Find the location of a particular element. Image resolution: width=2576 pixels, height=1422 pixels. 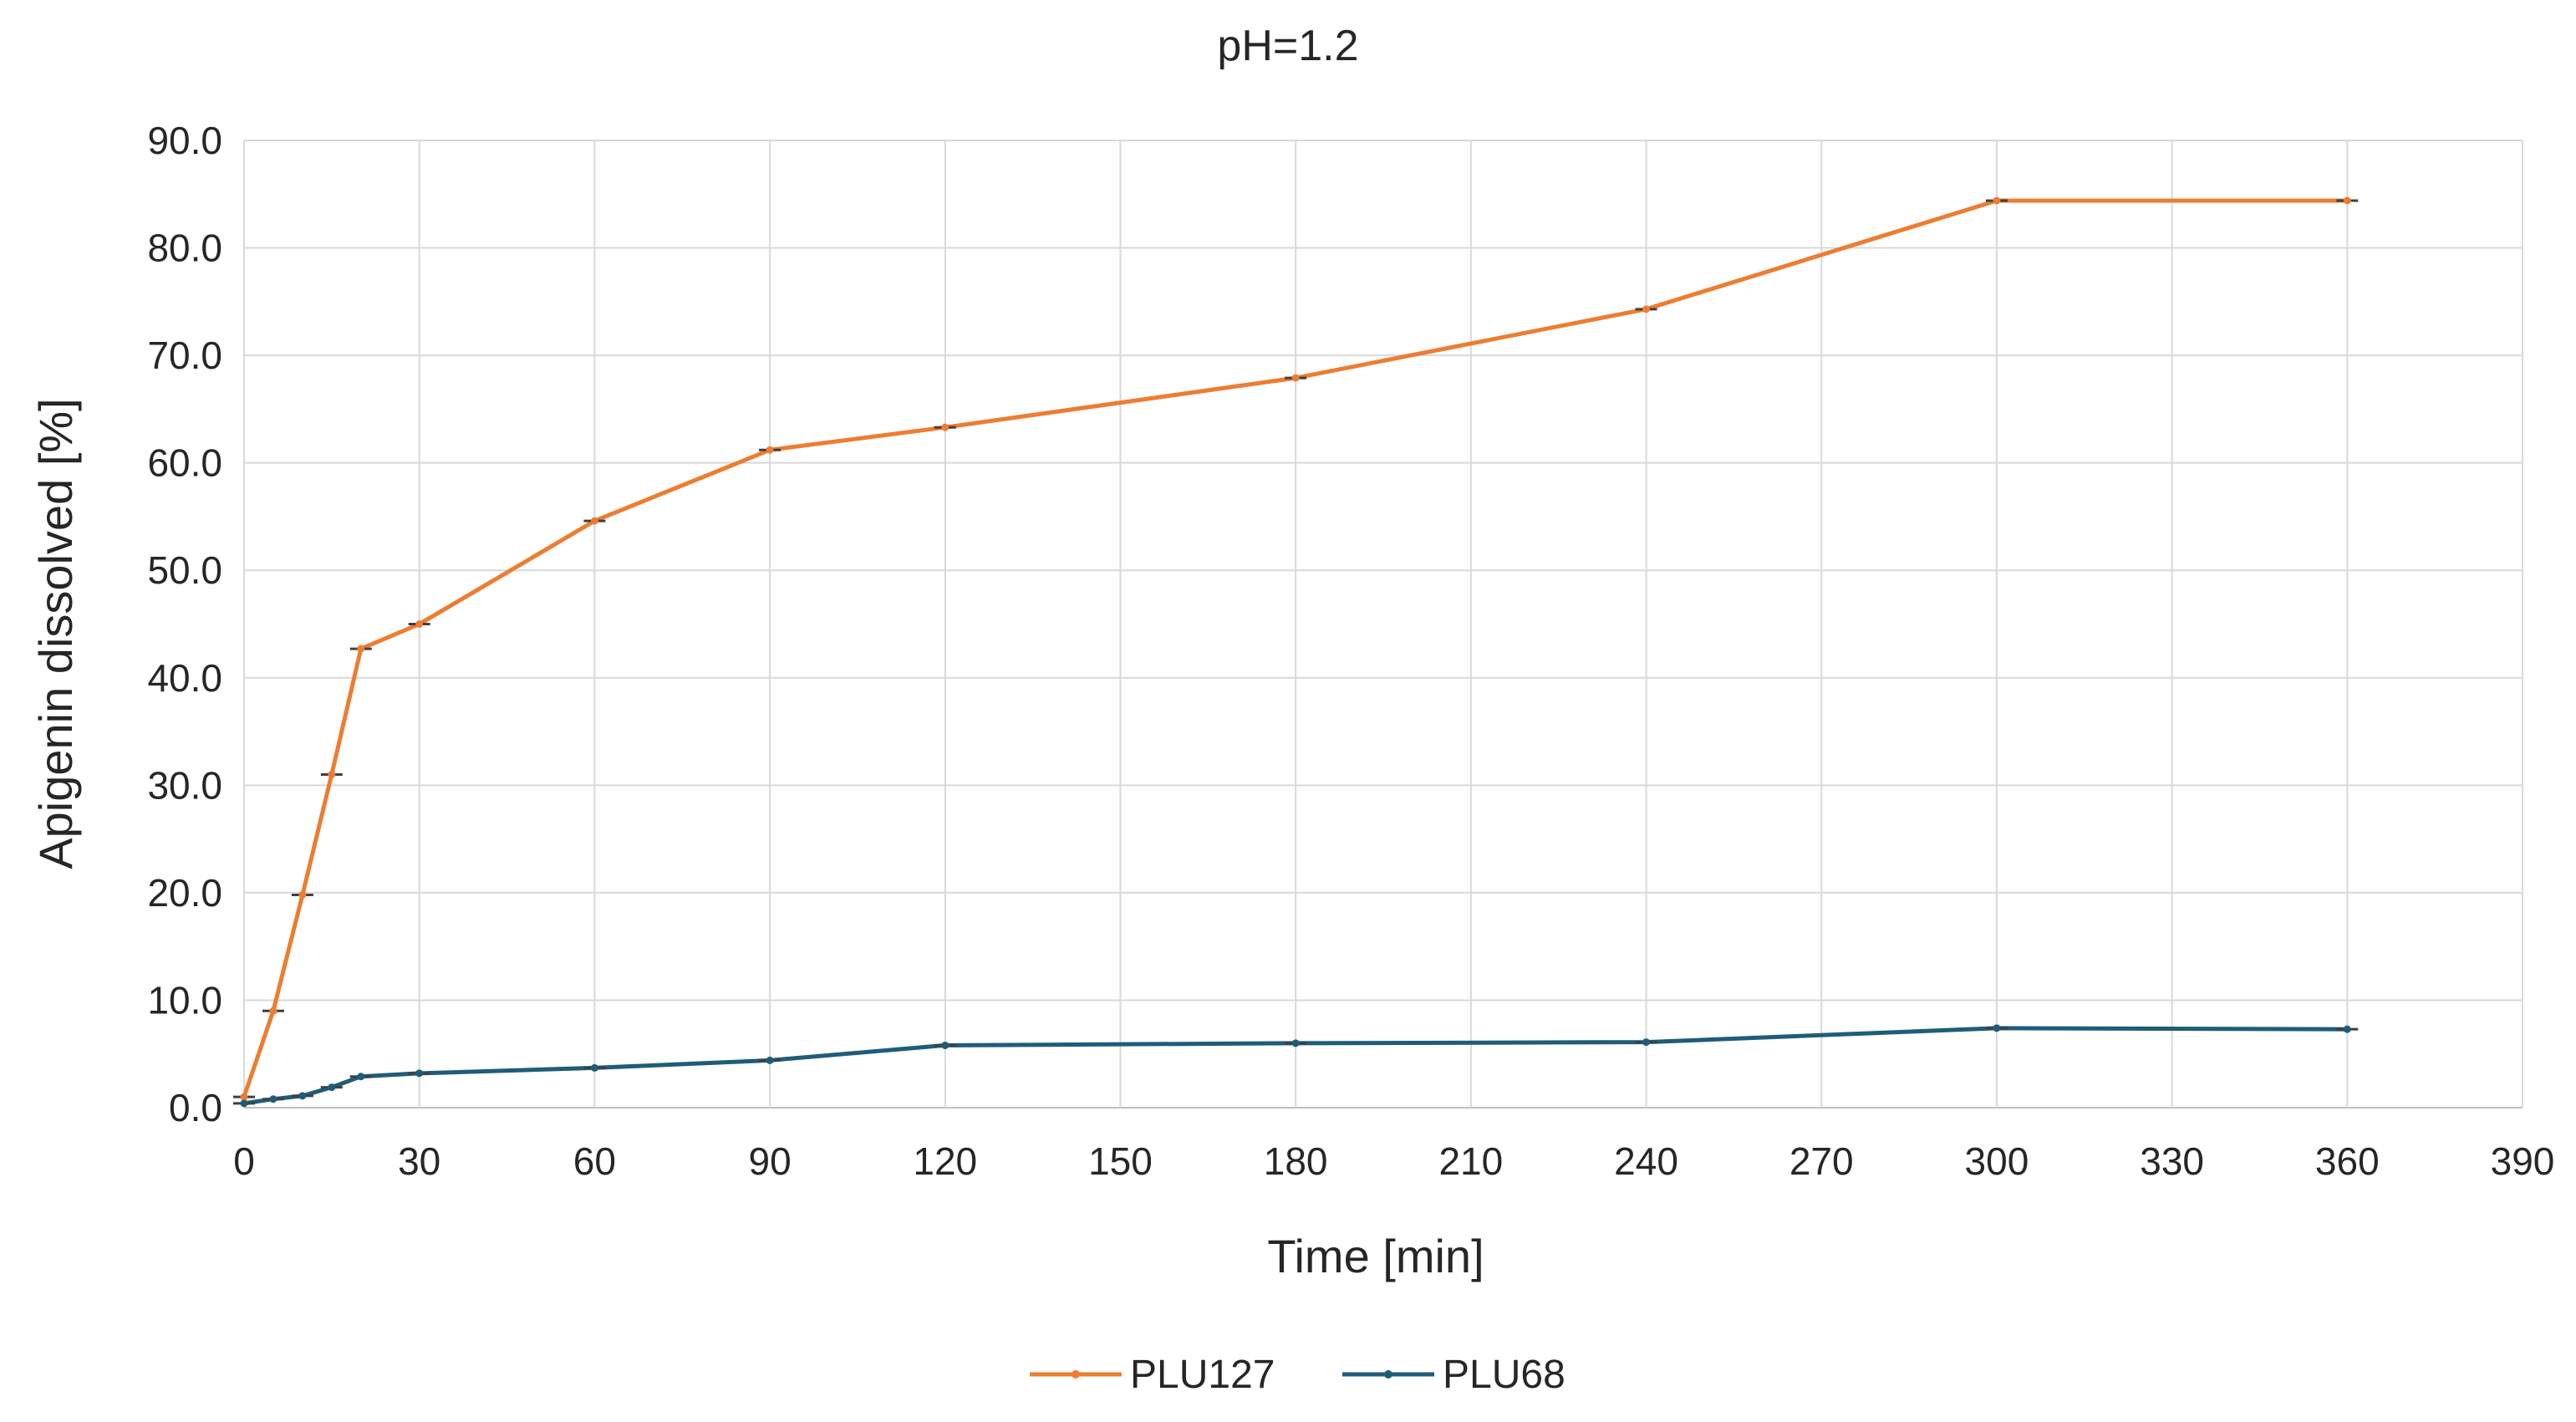

y-tick-label: 10.0 is located at coordinates (184, 1000).